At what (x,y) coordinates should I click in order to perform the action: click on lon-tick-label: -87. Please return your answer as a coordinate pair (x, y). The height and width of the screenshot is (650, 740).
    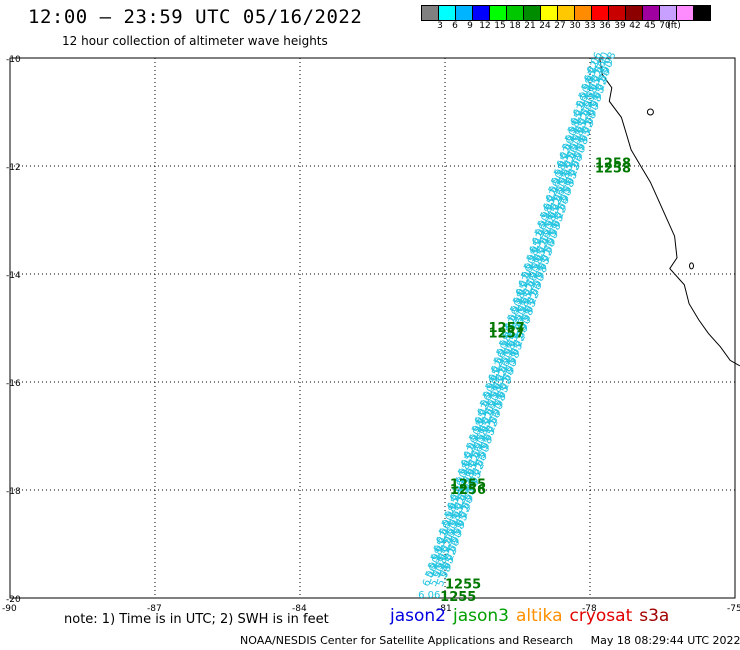
    Looking at the image, I should click on (154, 609).